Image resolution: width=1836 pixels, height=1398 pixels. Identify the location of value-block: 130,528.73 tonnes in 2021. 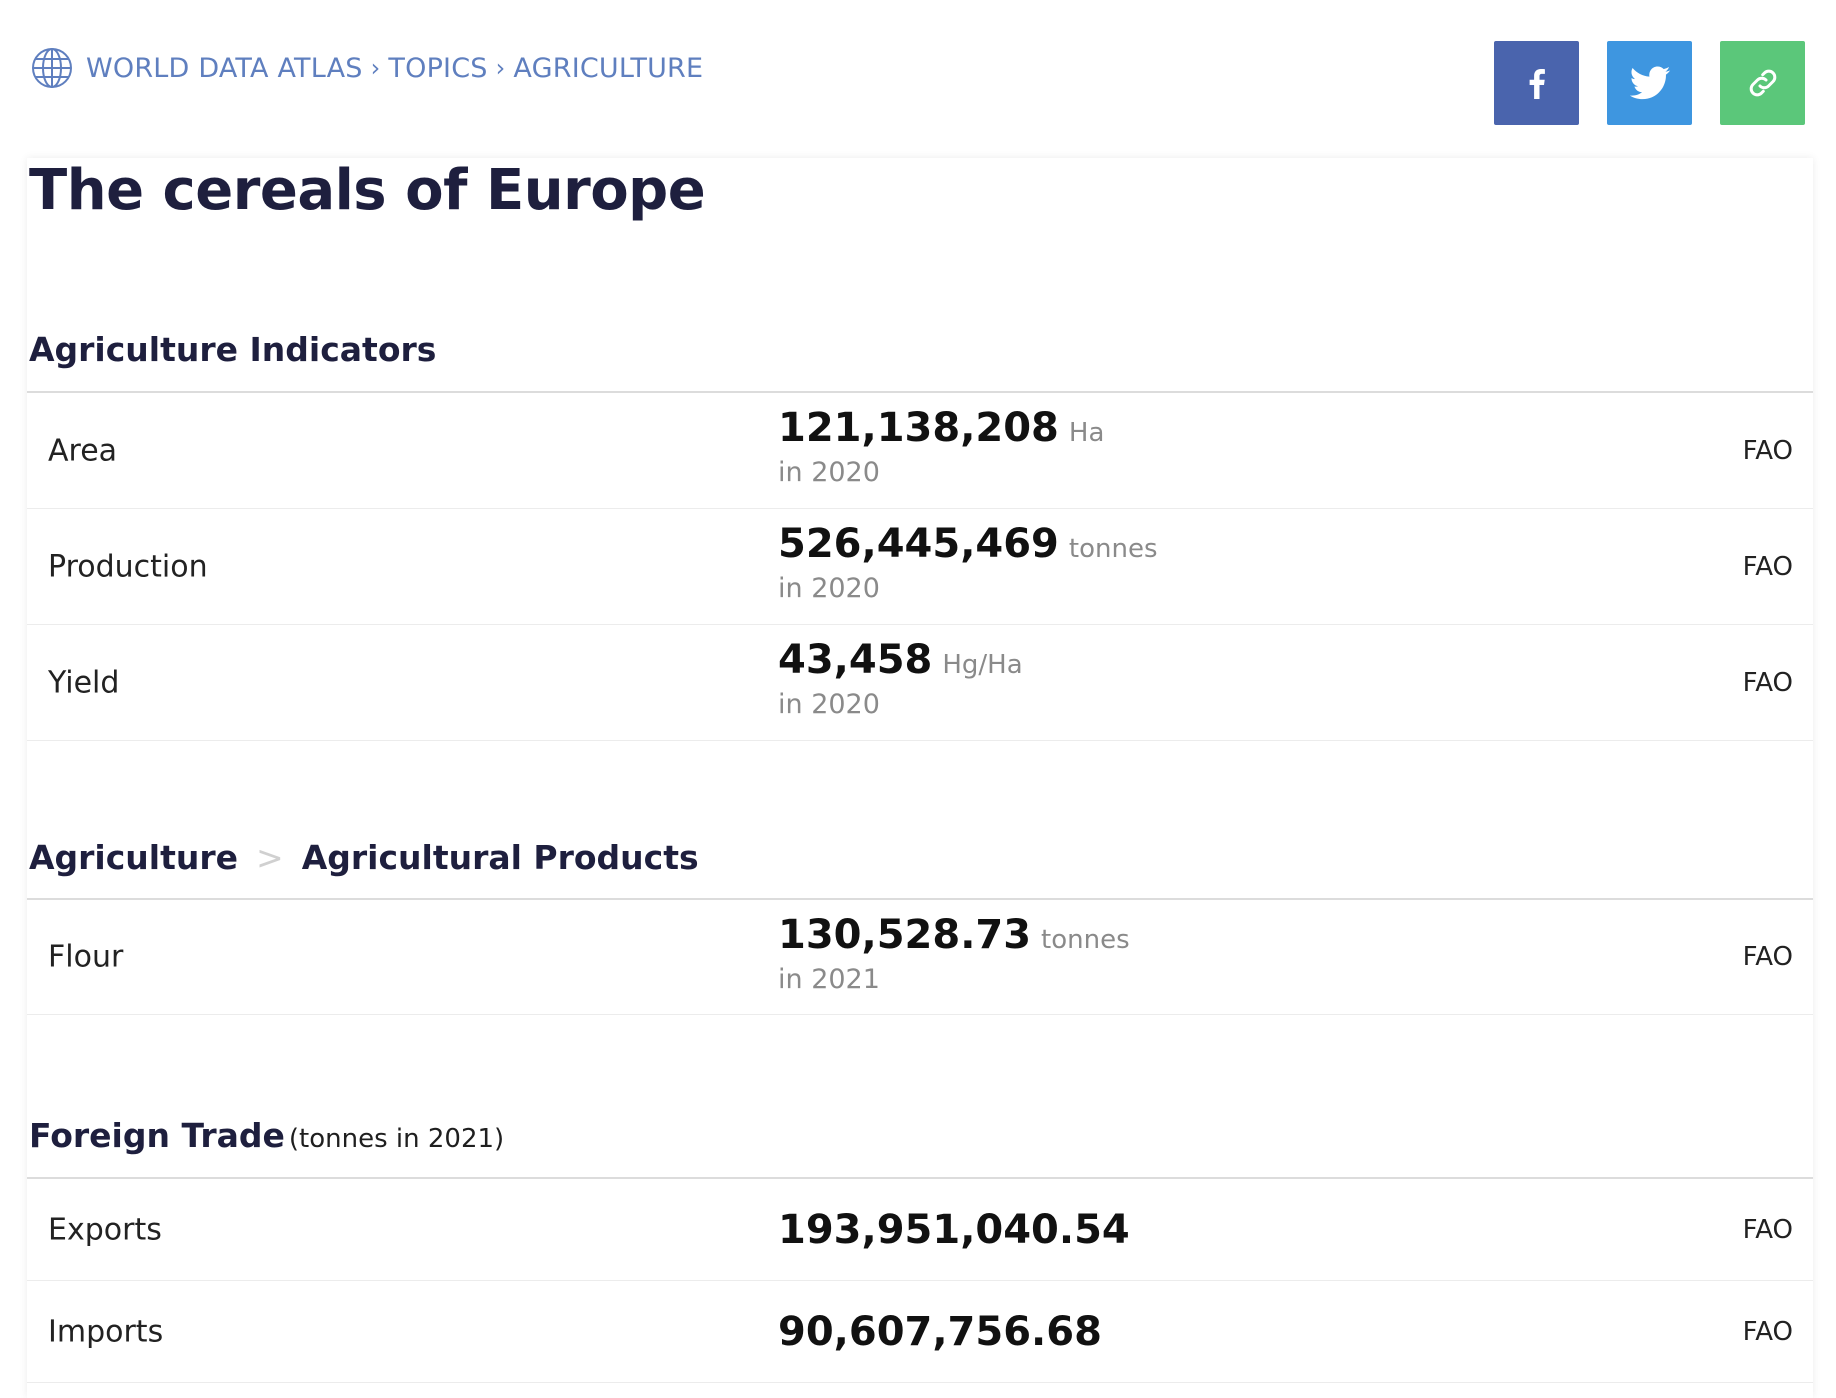
(954, 953).